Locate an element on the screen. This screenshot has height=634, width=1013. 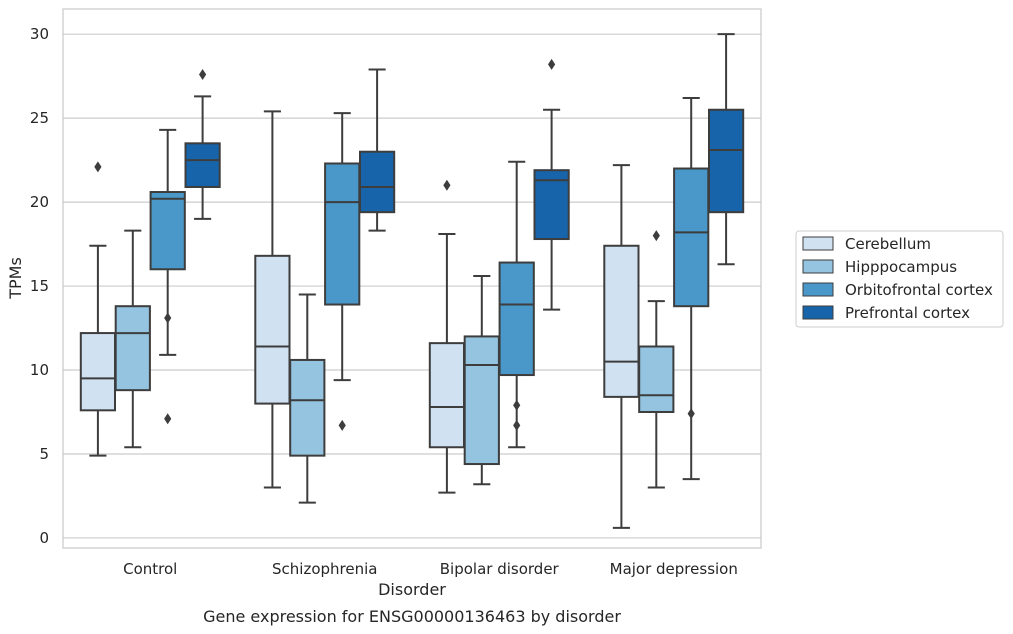
y-tick-label: 5 is located at coordinates (44, 454).